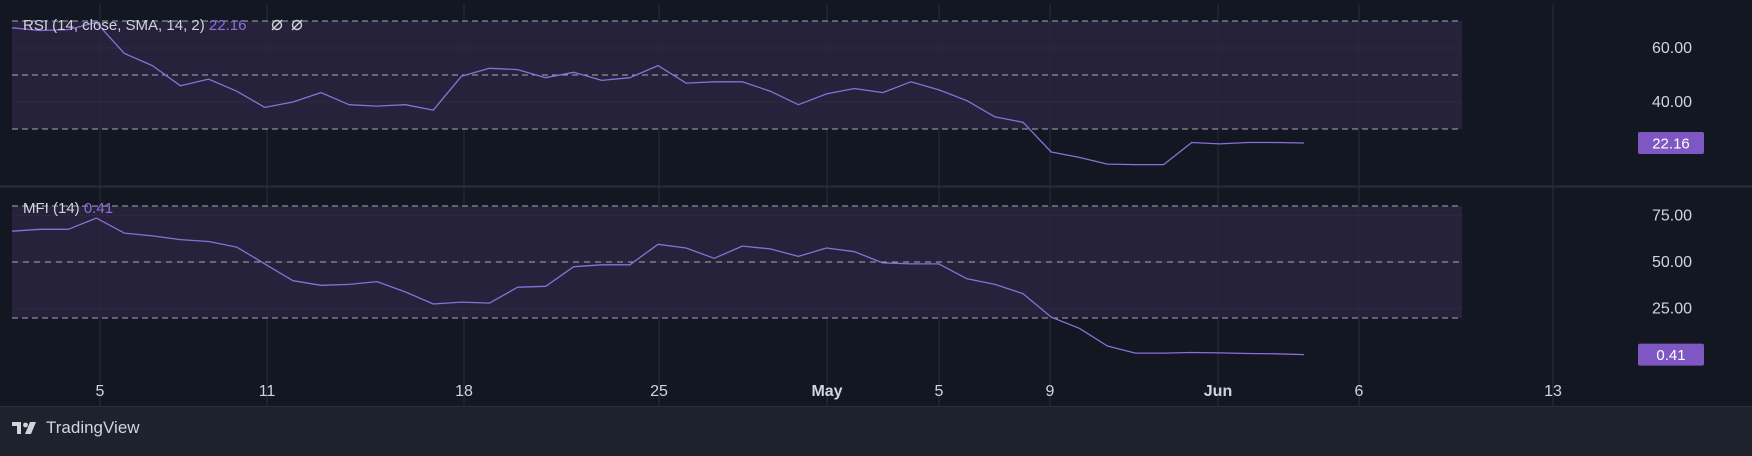  What do you see at coordinates (1672, 102) in the screenshot?
I see `rsi-y-tick-label: 40.00` at bounding box center [1672, 102].